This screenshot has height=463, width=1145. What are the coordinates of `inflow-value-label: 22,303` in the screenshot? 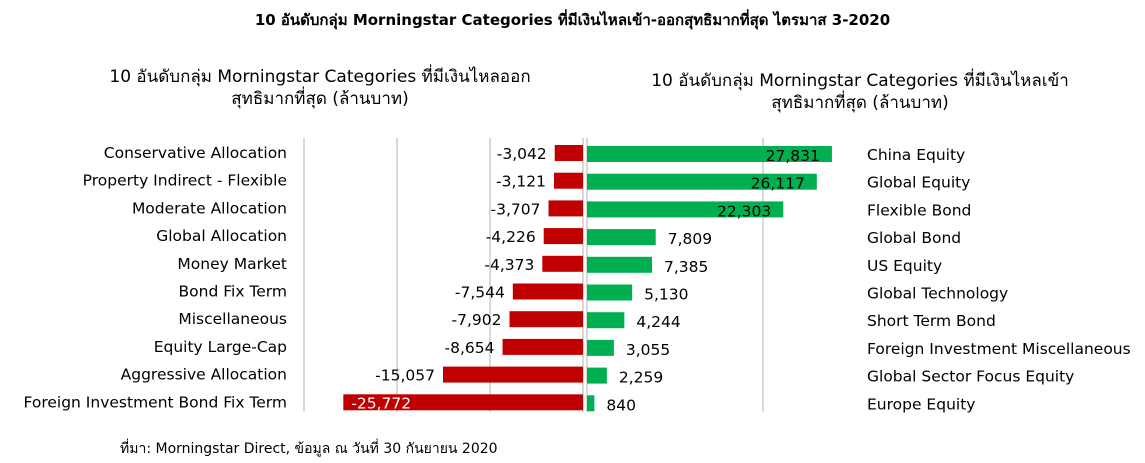 It's located at (744, 211).